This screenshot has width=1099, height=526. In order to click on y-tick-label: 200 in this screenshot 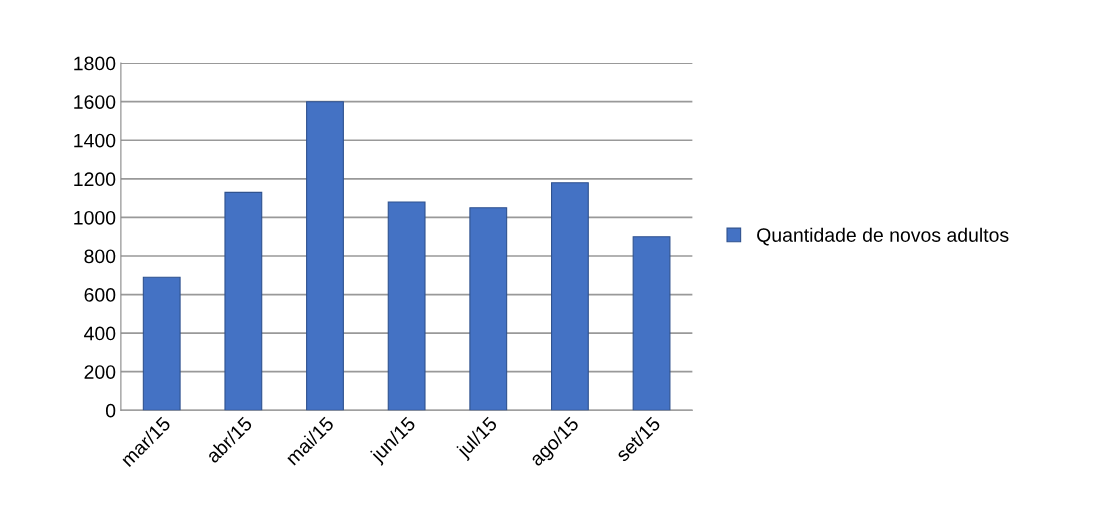, I will do `click(100, 372)`.